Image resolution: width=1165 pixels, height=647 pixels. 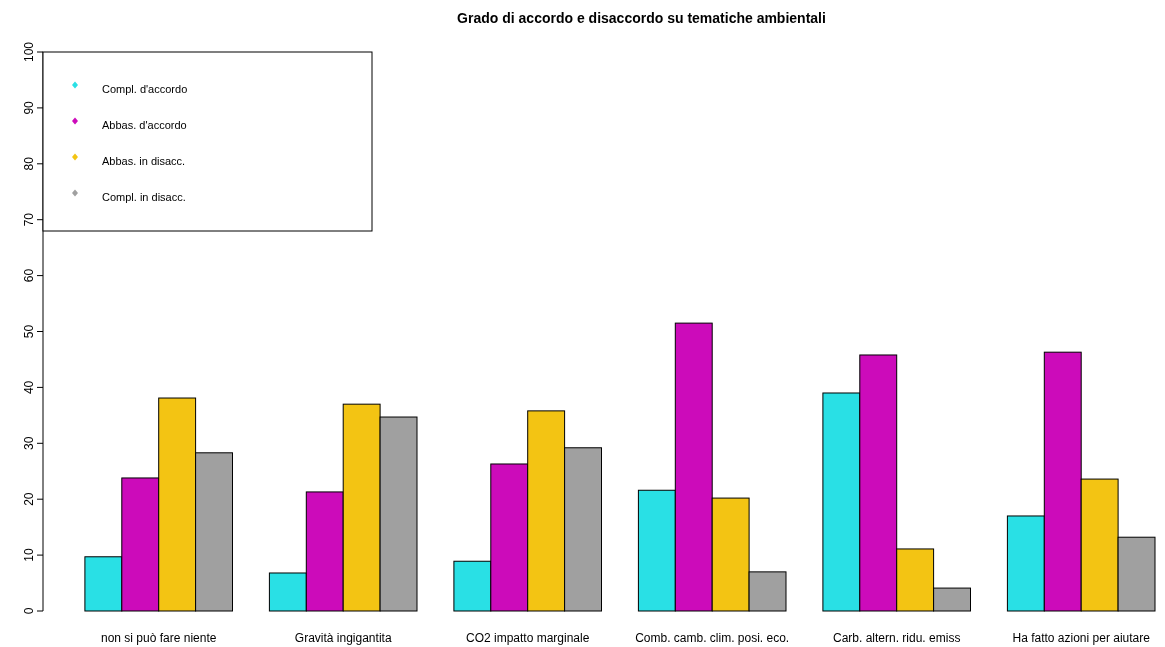 I want to click on chart-title: Grado di accordo e disaccordo su tematiche ambientali, so click(x=641, y=18).